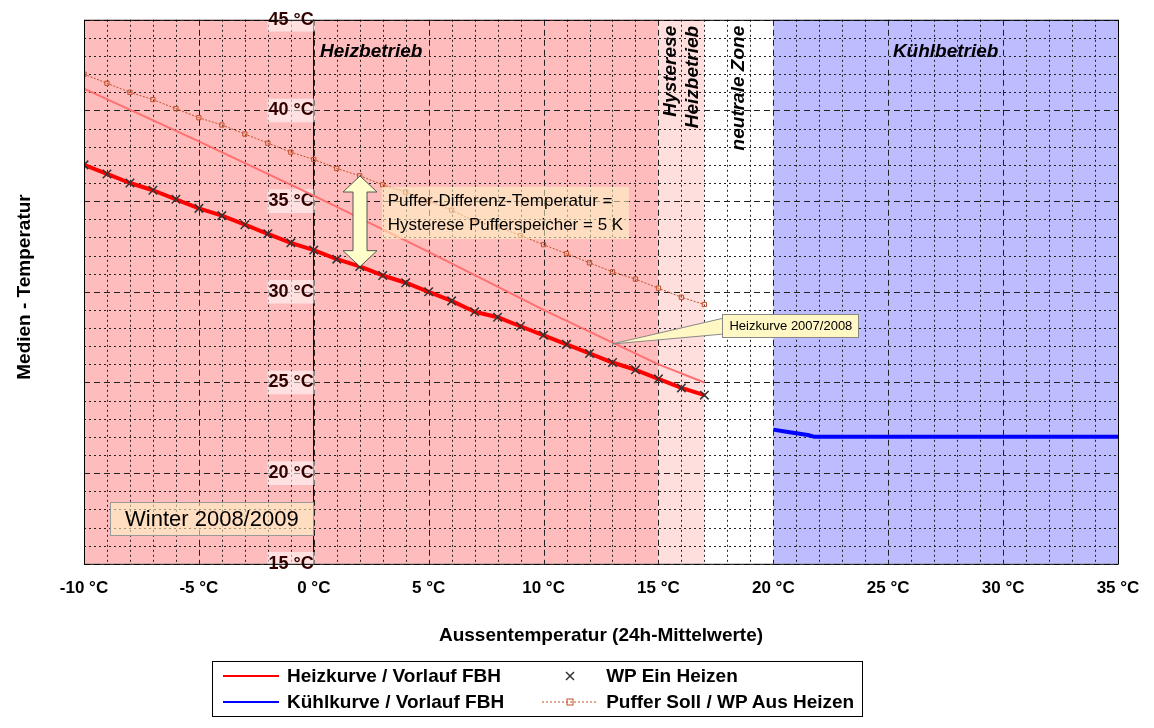 This screenshot has width=1154, height=728. Describe the element at coordinates (658, 587) in the screenshot. I see `x-tick-label: 15 °C` at that location.